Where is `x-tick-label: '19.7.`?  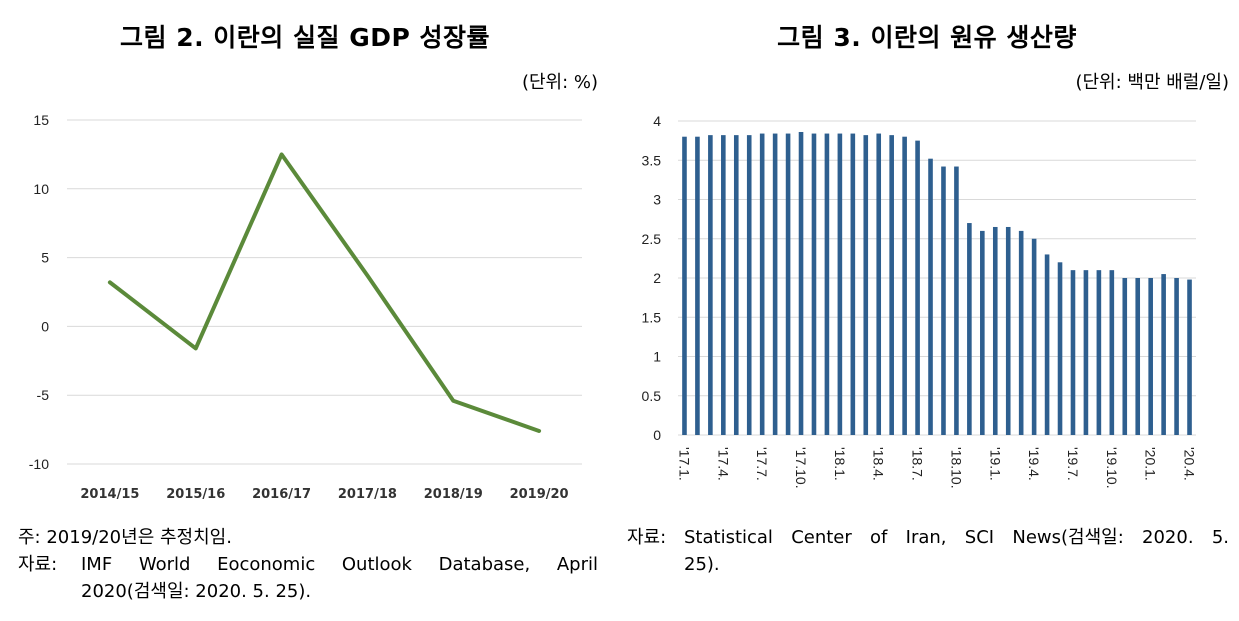
x-tick-label: '19.7. is located at coordinates (1073, 464).